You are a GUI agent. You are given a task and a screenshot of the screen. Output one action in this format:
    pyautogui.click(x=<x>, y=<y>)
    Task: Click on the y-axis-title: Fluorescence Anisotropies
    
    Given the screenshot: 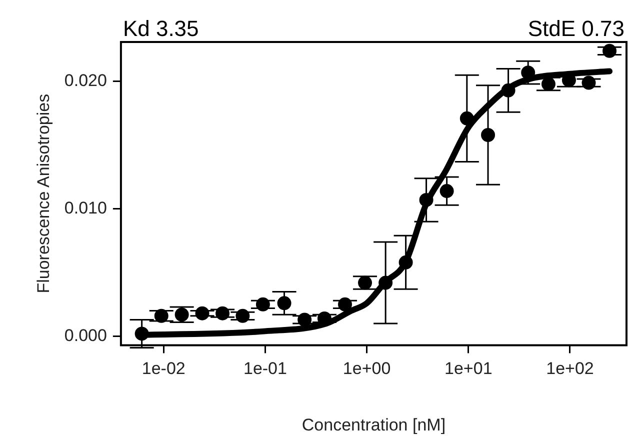 What is the action you would take?
    pyautogui.click(x=43, y=194)
    